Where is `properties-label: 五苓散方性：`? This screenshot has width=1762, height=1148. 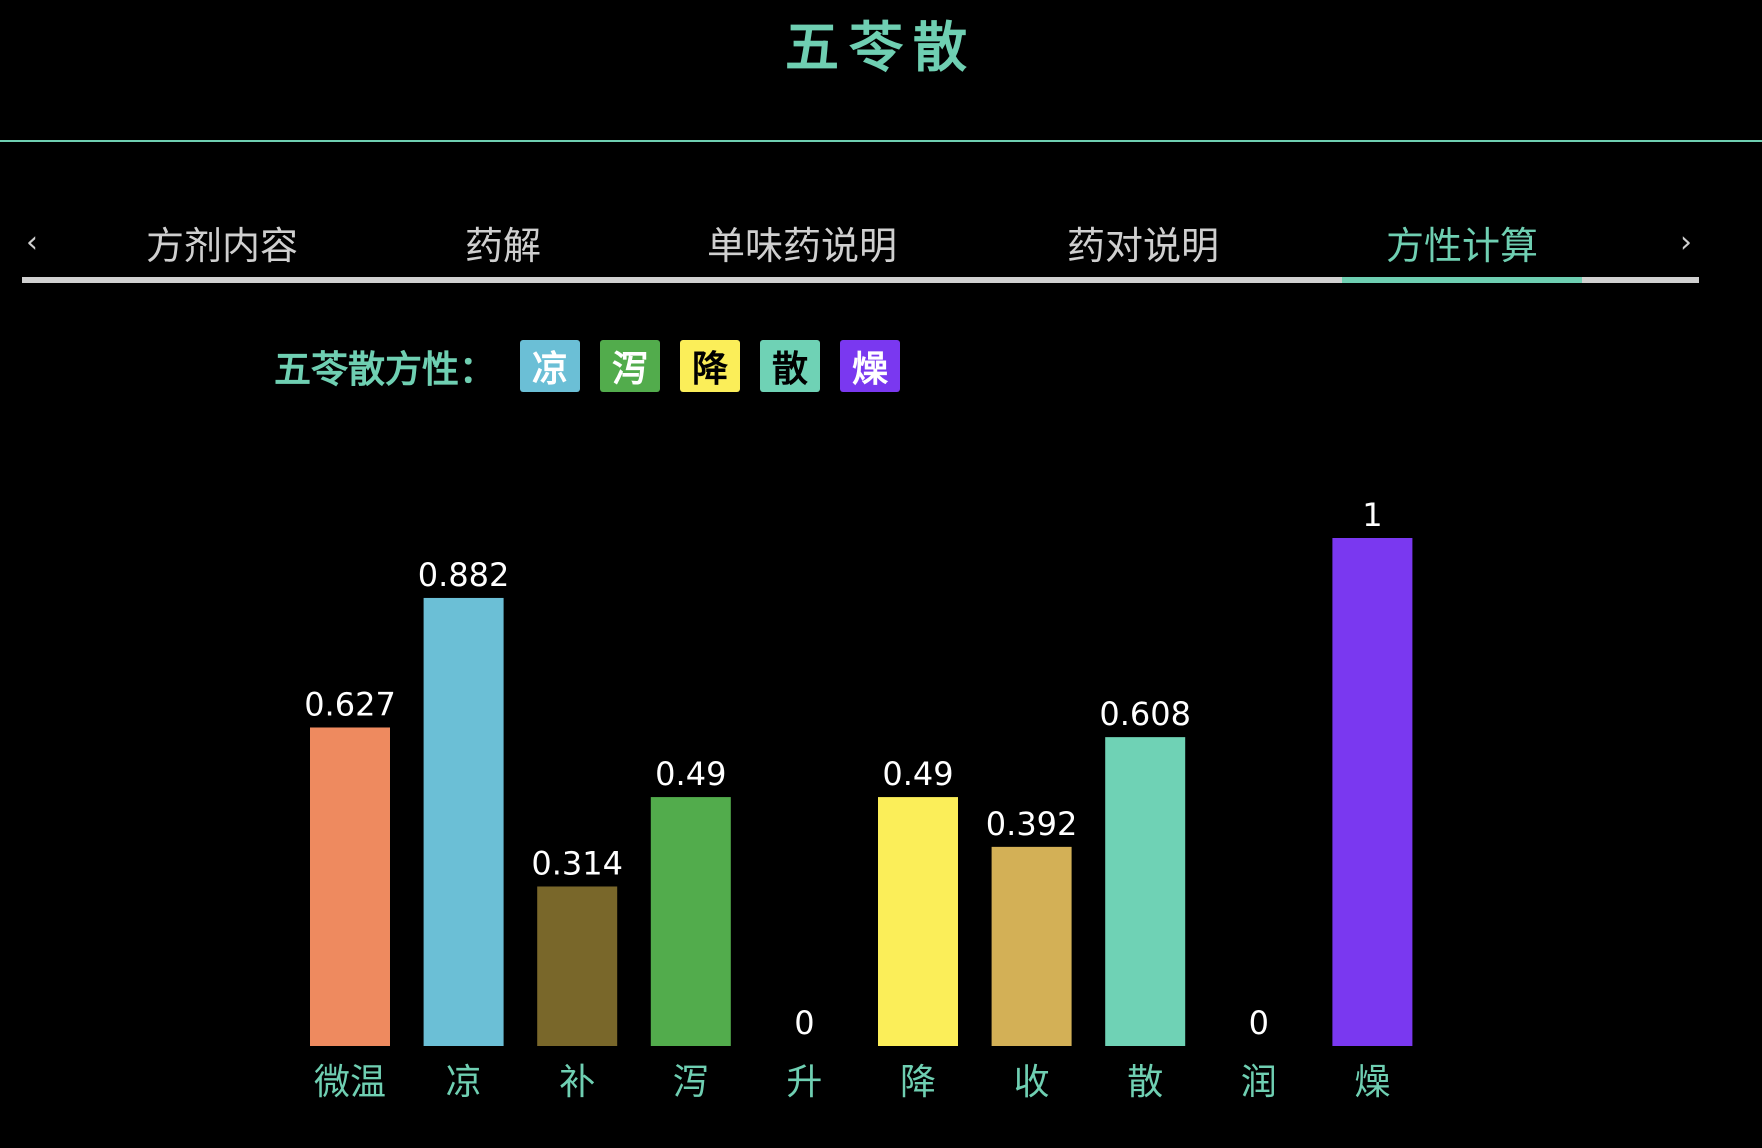
properties-label: 五苓散方性： is located at coordinates (385, 369).